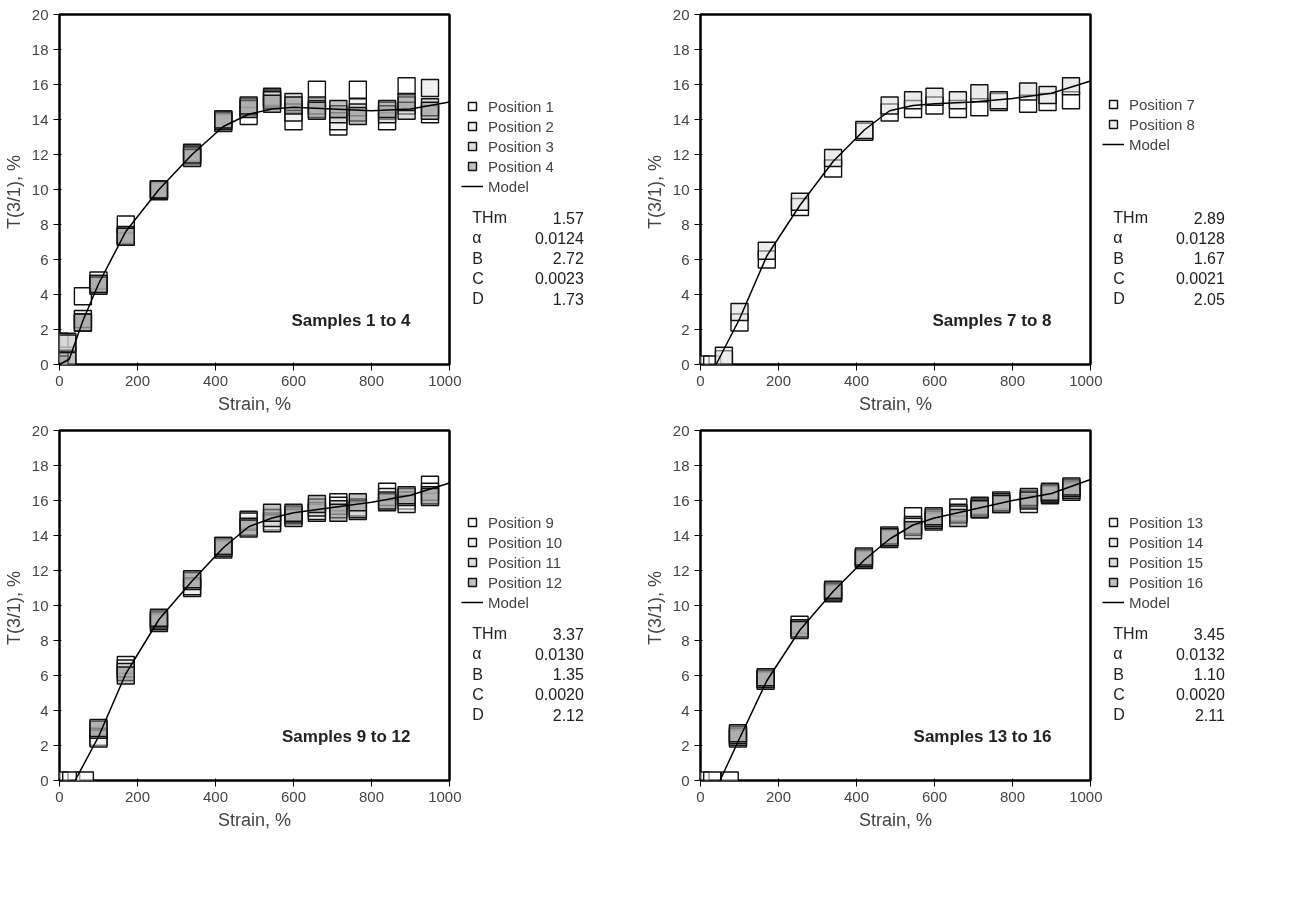 This screenshot has height=912, width=1300. Describe the element at coordinates (1169, 218) in the screenshot. I see `text: THm 2.89` at that location.